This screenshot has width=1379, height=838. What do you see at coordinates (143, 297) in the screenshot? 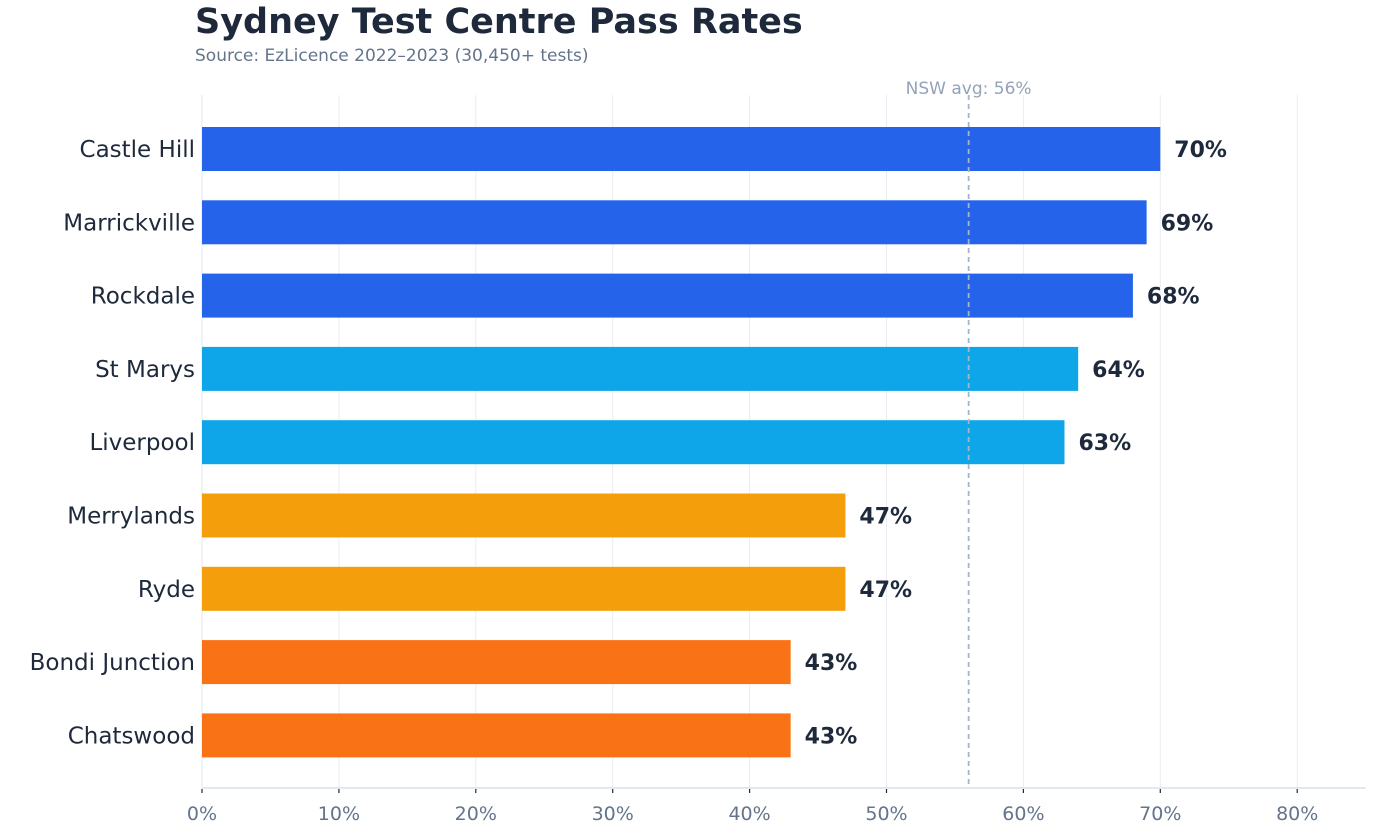
I see `category-label: Rockdale` at bounding box center [143, 297].